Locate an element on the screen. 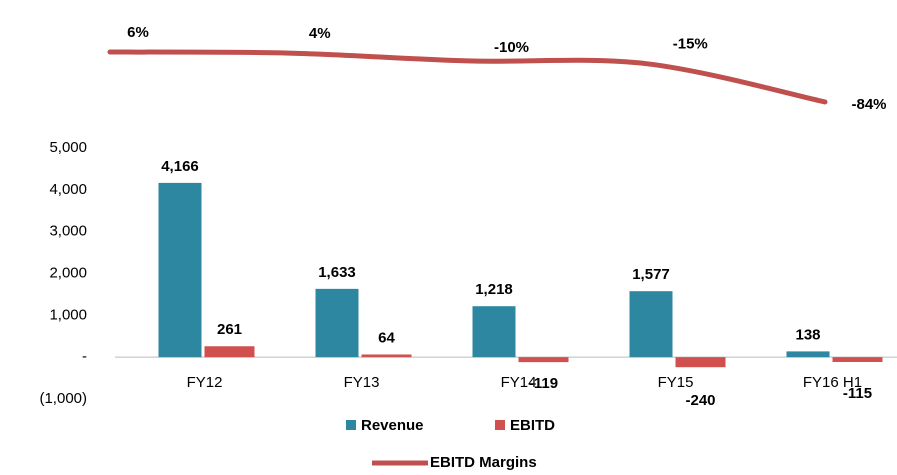 The width and height of the screenshot is (897, 475). margin-label: -84% is located at coordinates (868, 104).